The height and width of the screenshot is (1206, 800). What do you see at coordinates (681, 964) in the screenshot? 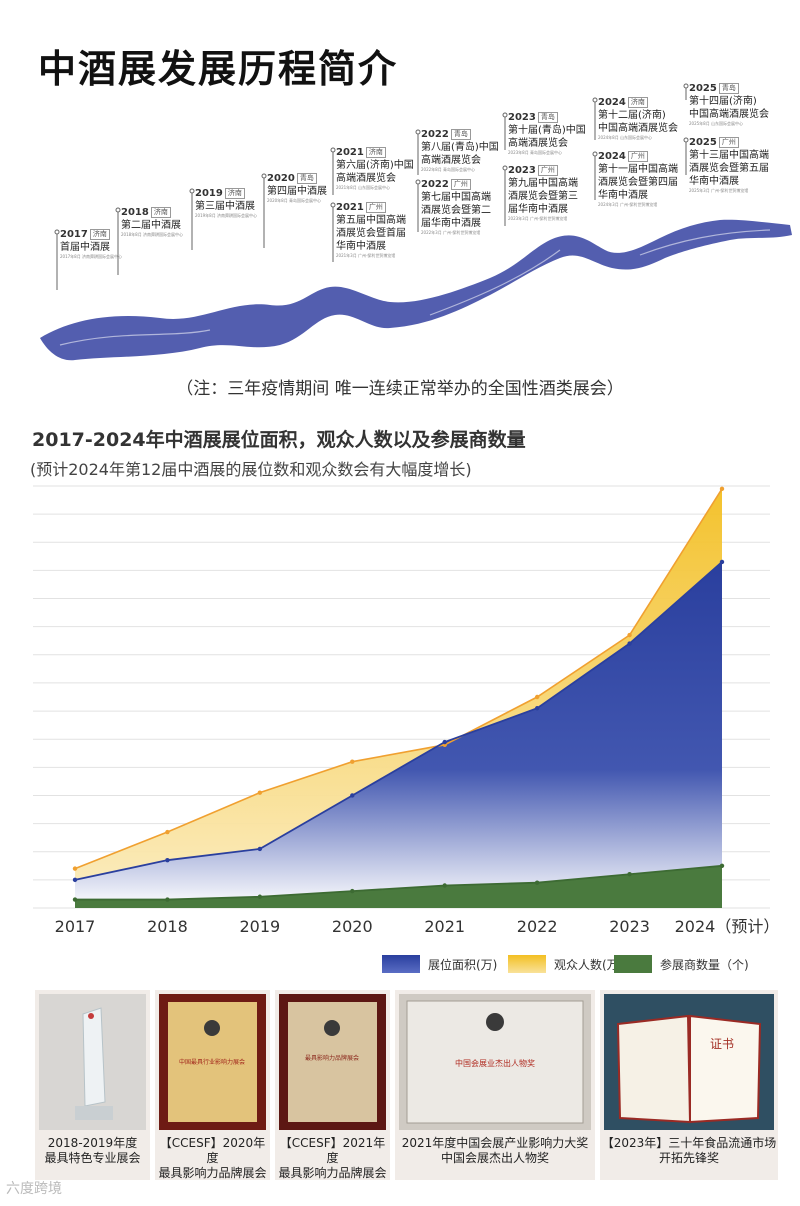
I see `legend-item-exhibitors: 参展商数量（个)` at bounding box center [681, 964].